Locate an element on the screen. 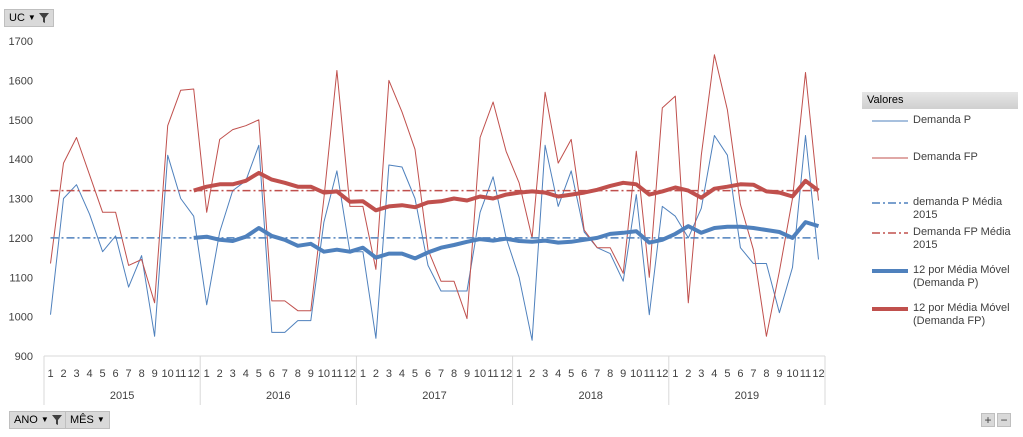 Image resolution: width=1023 pixels, height=437 pixels. legend-item: demanda P Média 2015 is located at coordinates (942, 214).